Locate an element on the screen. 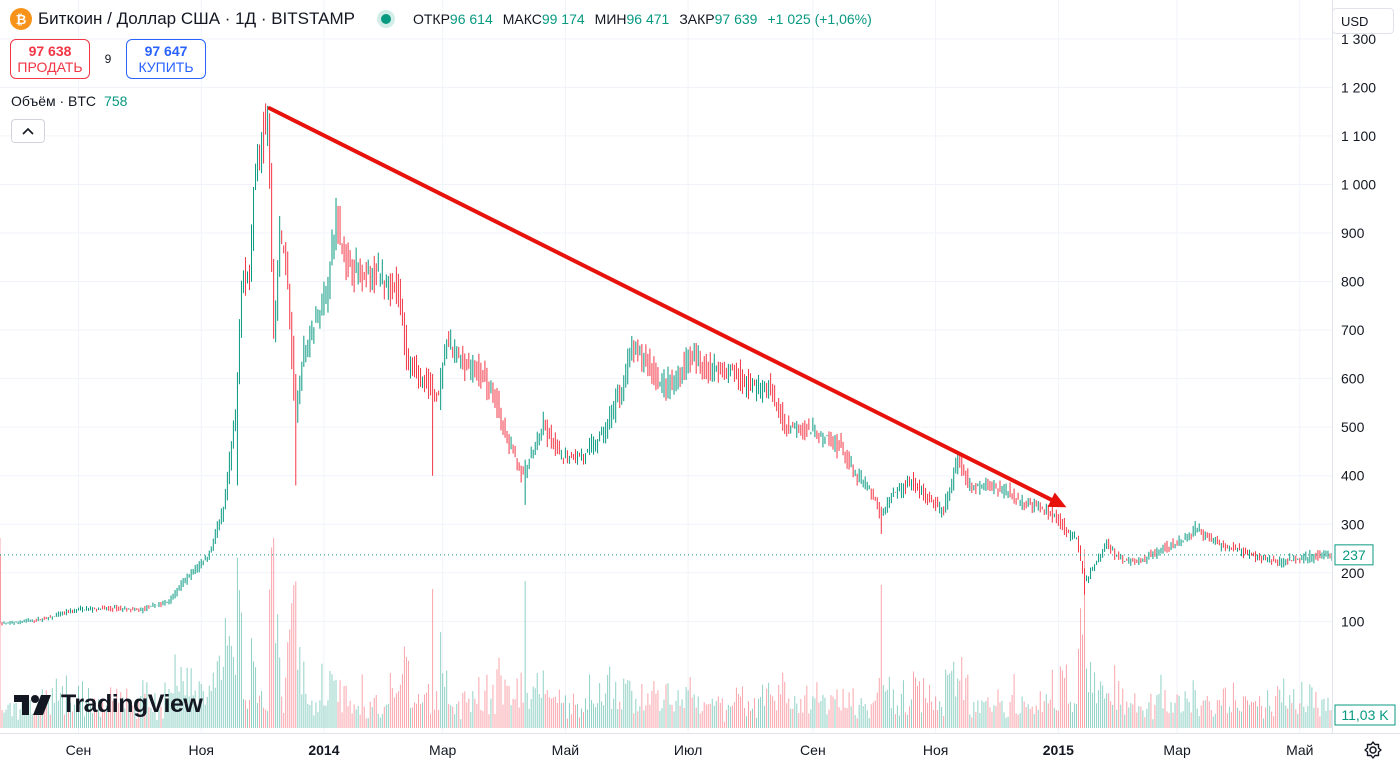 This screenshot has width=1400, height=778. gear-icon is located at coordinates (1373, 750).